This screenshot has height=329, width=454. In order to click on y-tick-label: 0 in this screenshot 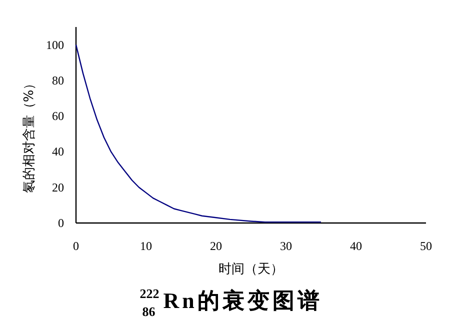, I will do `click(61, 223)`.